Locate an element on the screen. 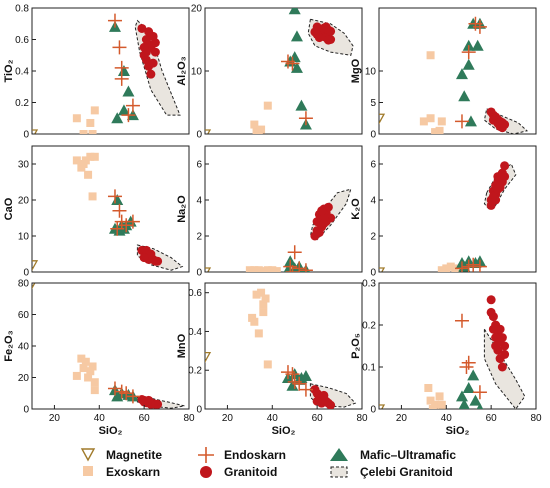 The image size is (550, 488). y-axis-label: K₂O is located at coordinates (356, 209).